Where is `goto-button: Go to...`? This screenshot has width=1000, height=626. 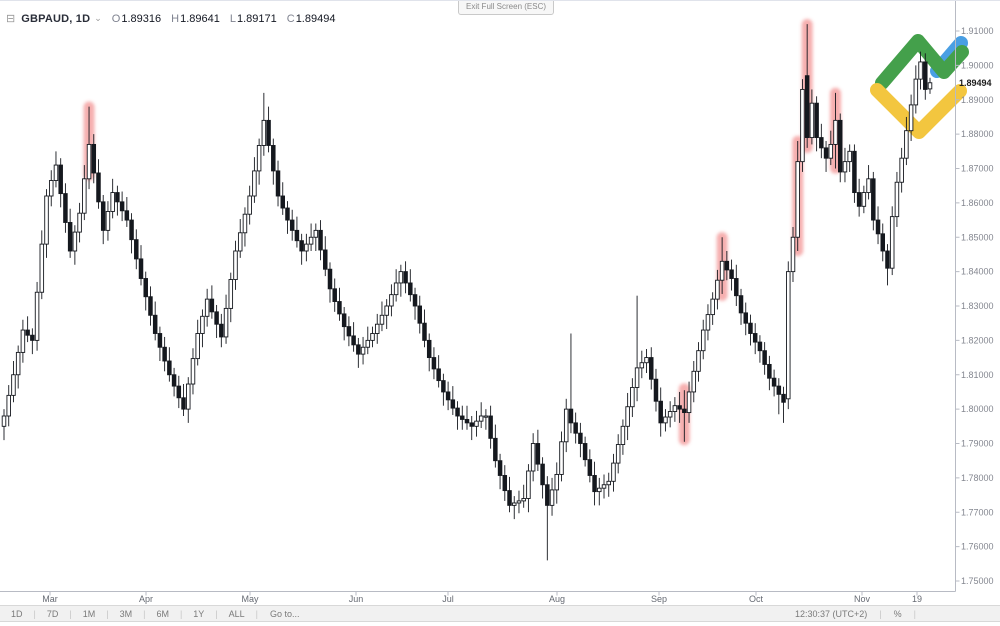 goto-button: Go to... is located at coordinates (285, 613).